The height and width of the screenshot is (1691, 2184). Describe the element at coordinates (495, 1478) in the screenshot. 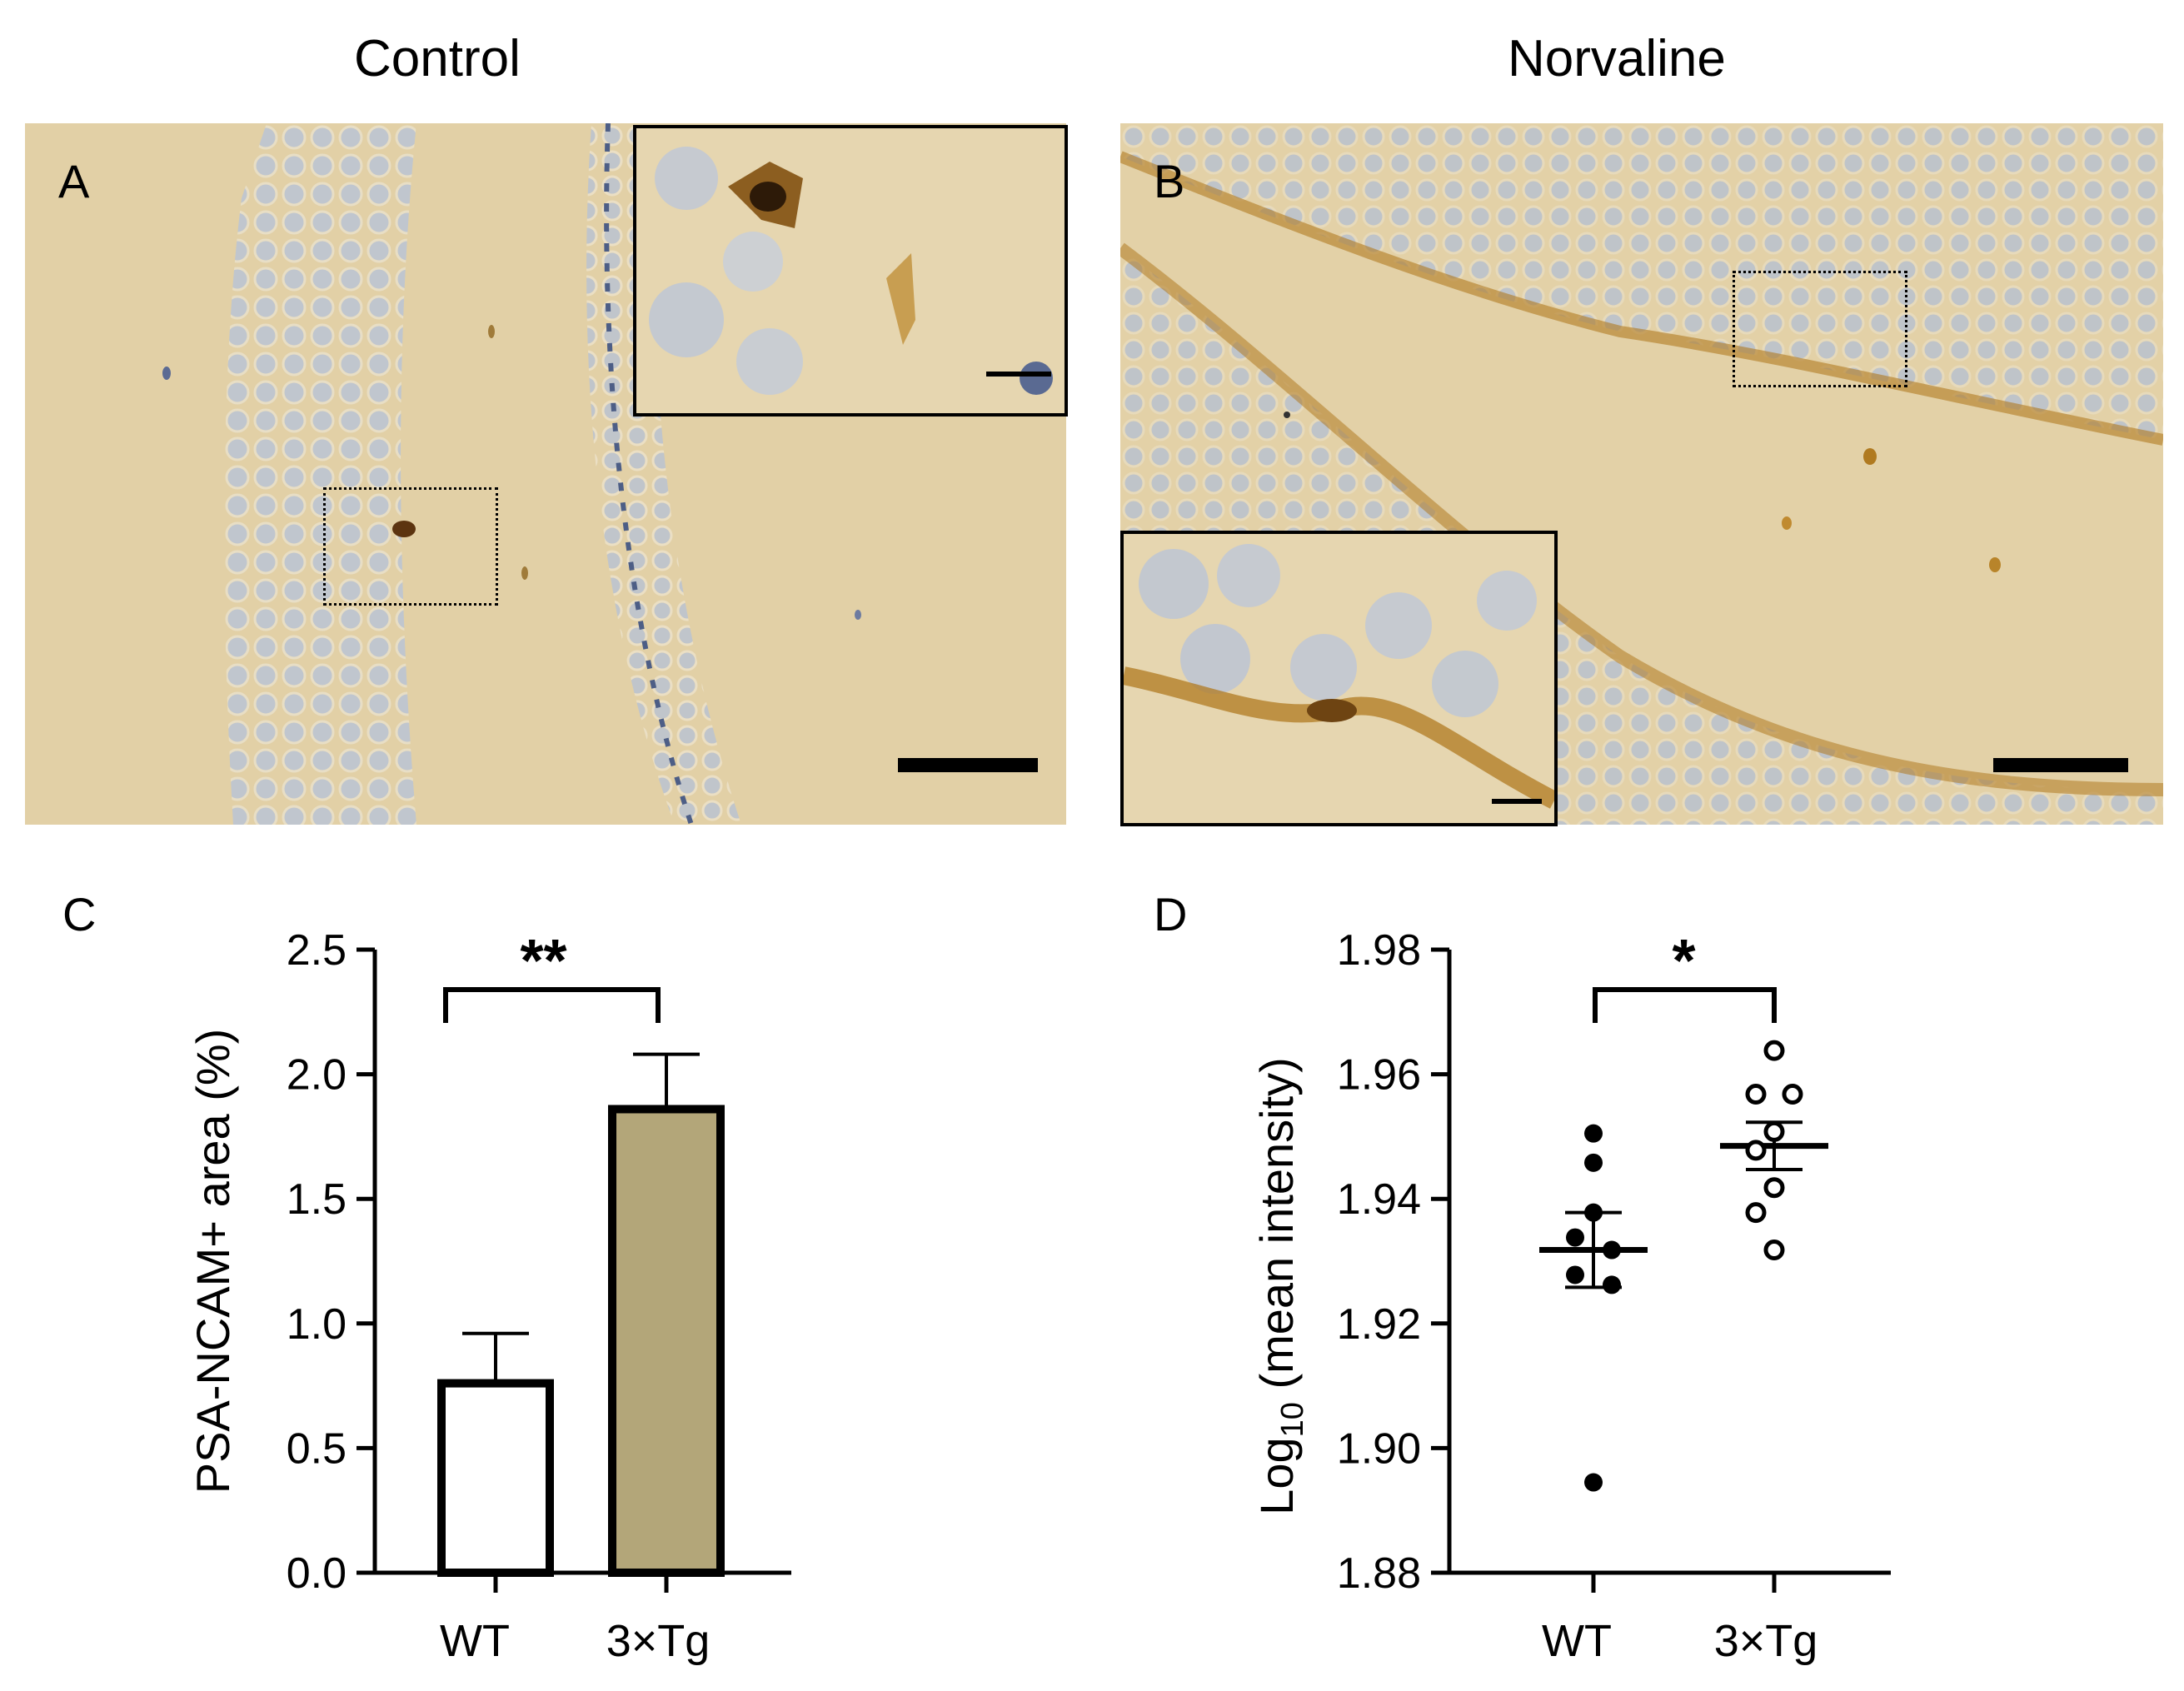

I see `bar-wt` at that location.